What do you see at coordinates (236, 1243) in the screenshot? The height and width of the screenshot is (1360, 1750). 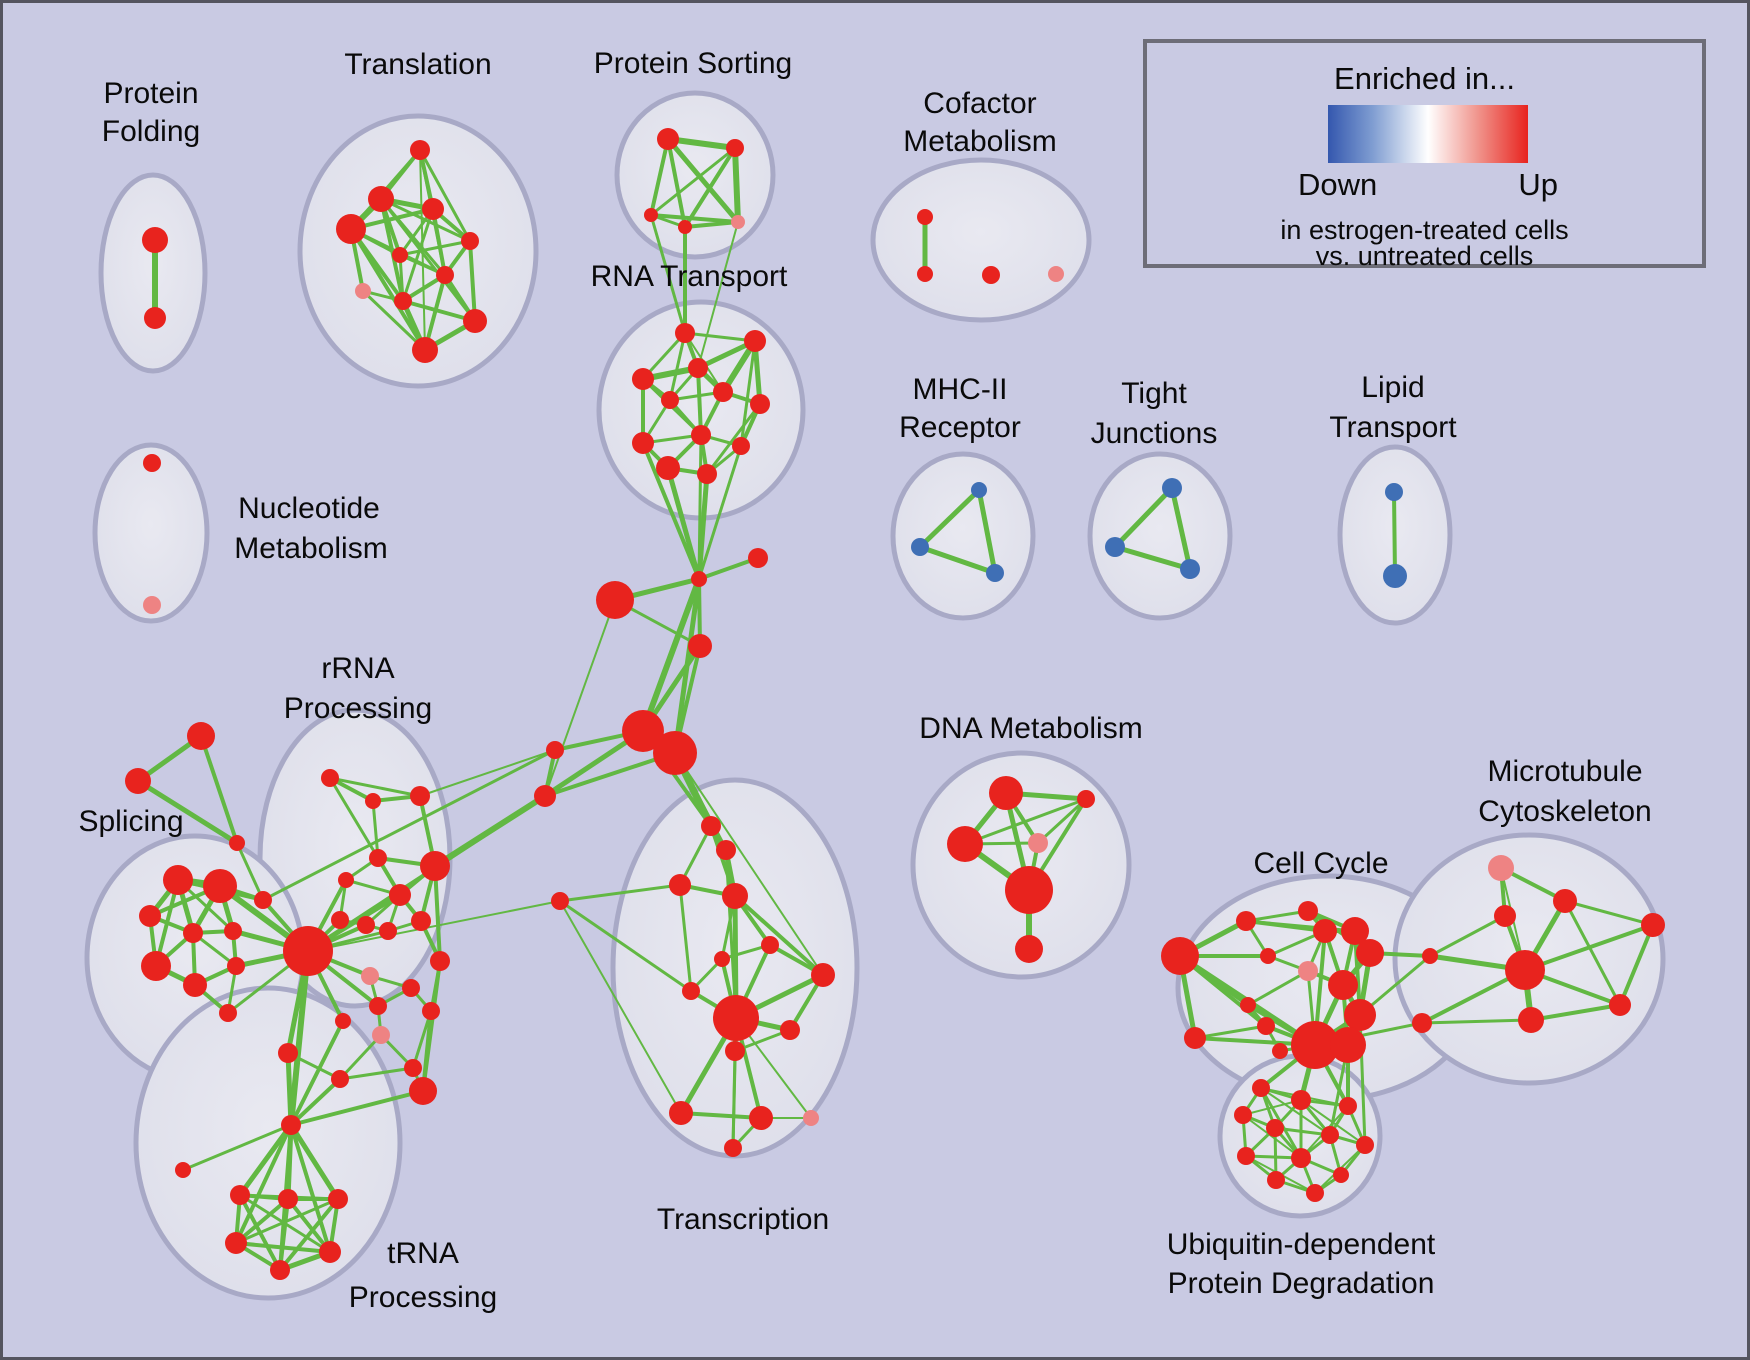 I see `node-tR6` at bounding box center [236, 1243].